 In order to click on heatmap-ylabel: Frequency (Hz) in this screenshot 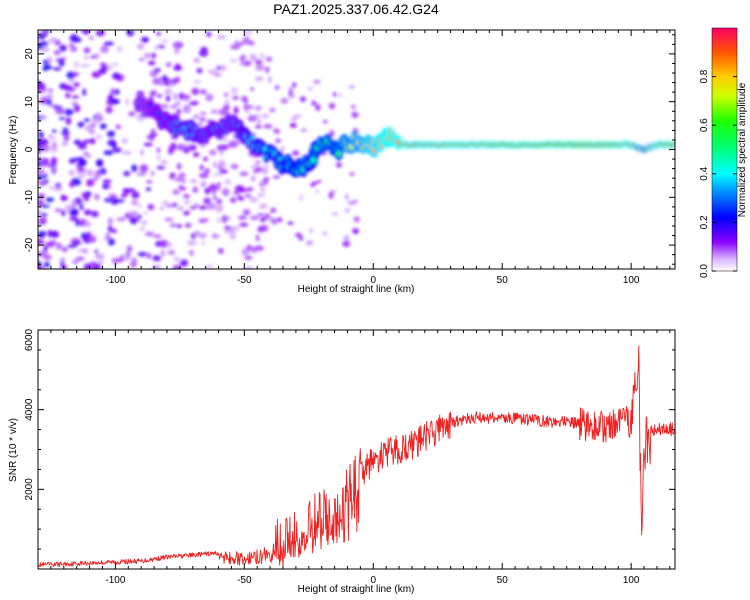, I will do `click(13, 150)`.